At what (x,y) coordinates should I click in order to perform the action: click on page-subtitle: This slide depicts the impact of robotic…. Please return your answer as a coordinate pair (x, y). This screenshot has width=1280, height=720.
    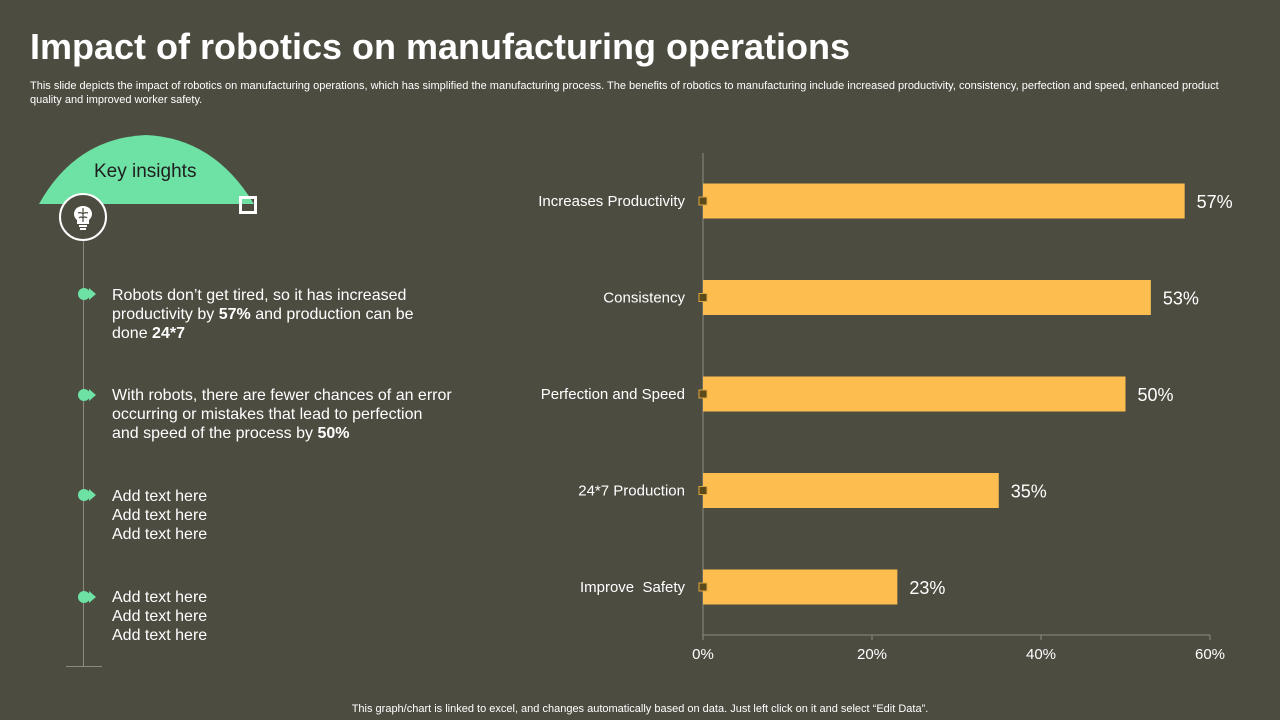
    Looking at the image, I should click on (624, 93).